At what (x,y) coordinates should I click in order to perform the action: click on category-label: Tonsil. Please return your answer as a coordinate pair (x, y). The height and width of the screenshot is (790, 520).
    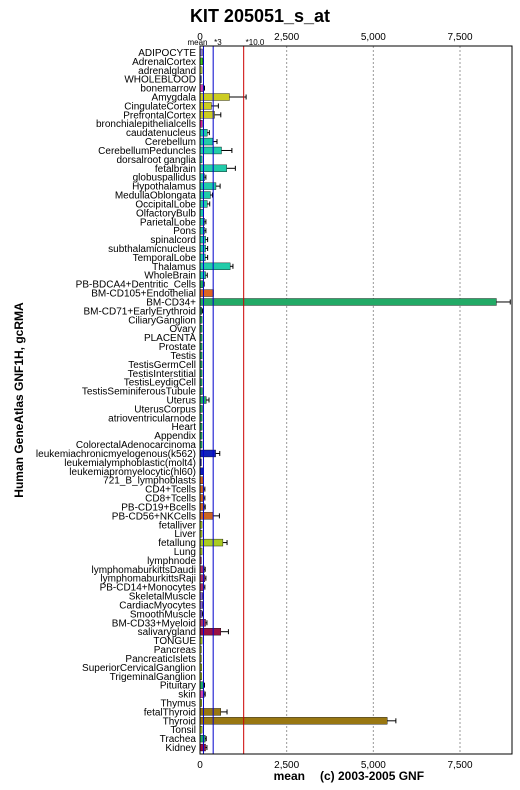
    Looking at the image, I should click on (183, 730).